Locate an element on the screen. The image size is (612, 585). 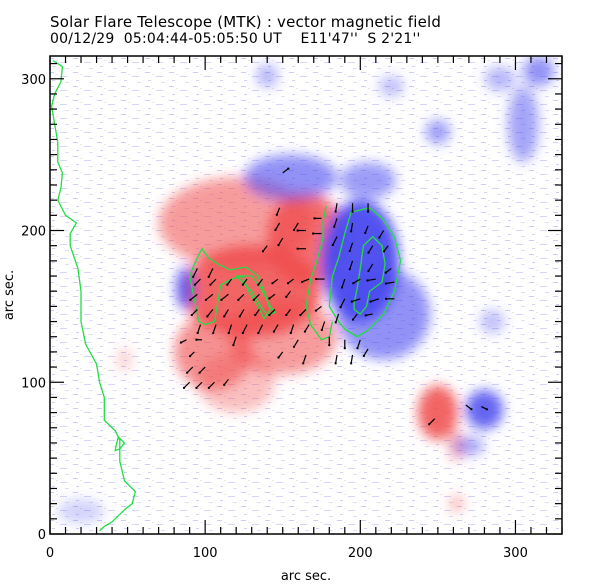
contour-negative-core-inner is located at coordinates (369, 275).